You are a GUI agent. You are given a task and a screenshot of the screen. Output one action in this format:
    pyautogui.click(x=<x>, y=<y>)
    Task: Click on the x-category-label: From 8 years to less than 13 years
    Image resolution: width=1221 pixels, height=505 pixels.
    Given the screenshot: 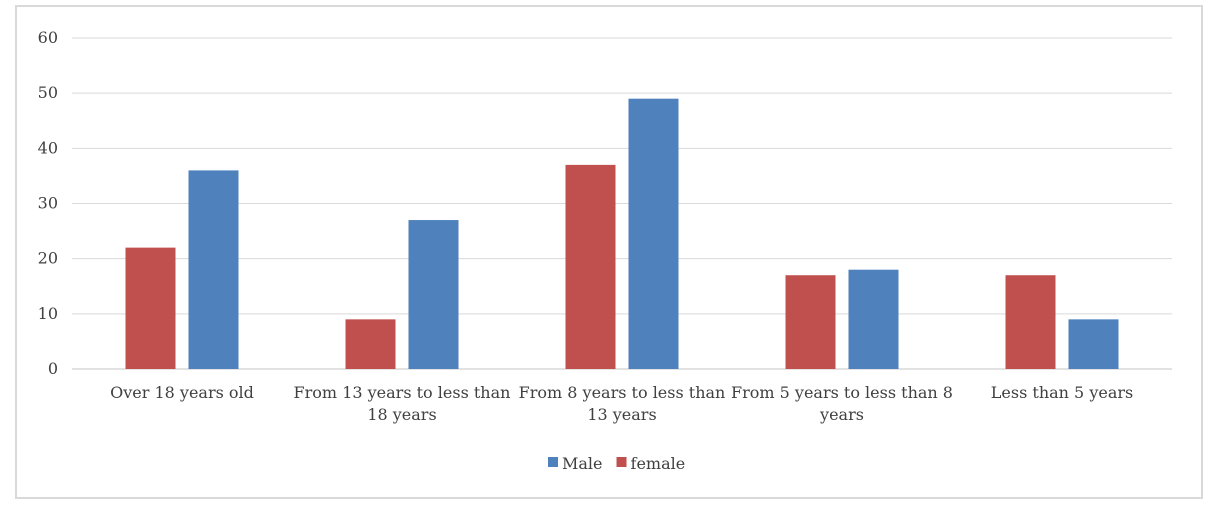 What is the action you would take?
    pyautogui.click(x=622, y=403)
    